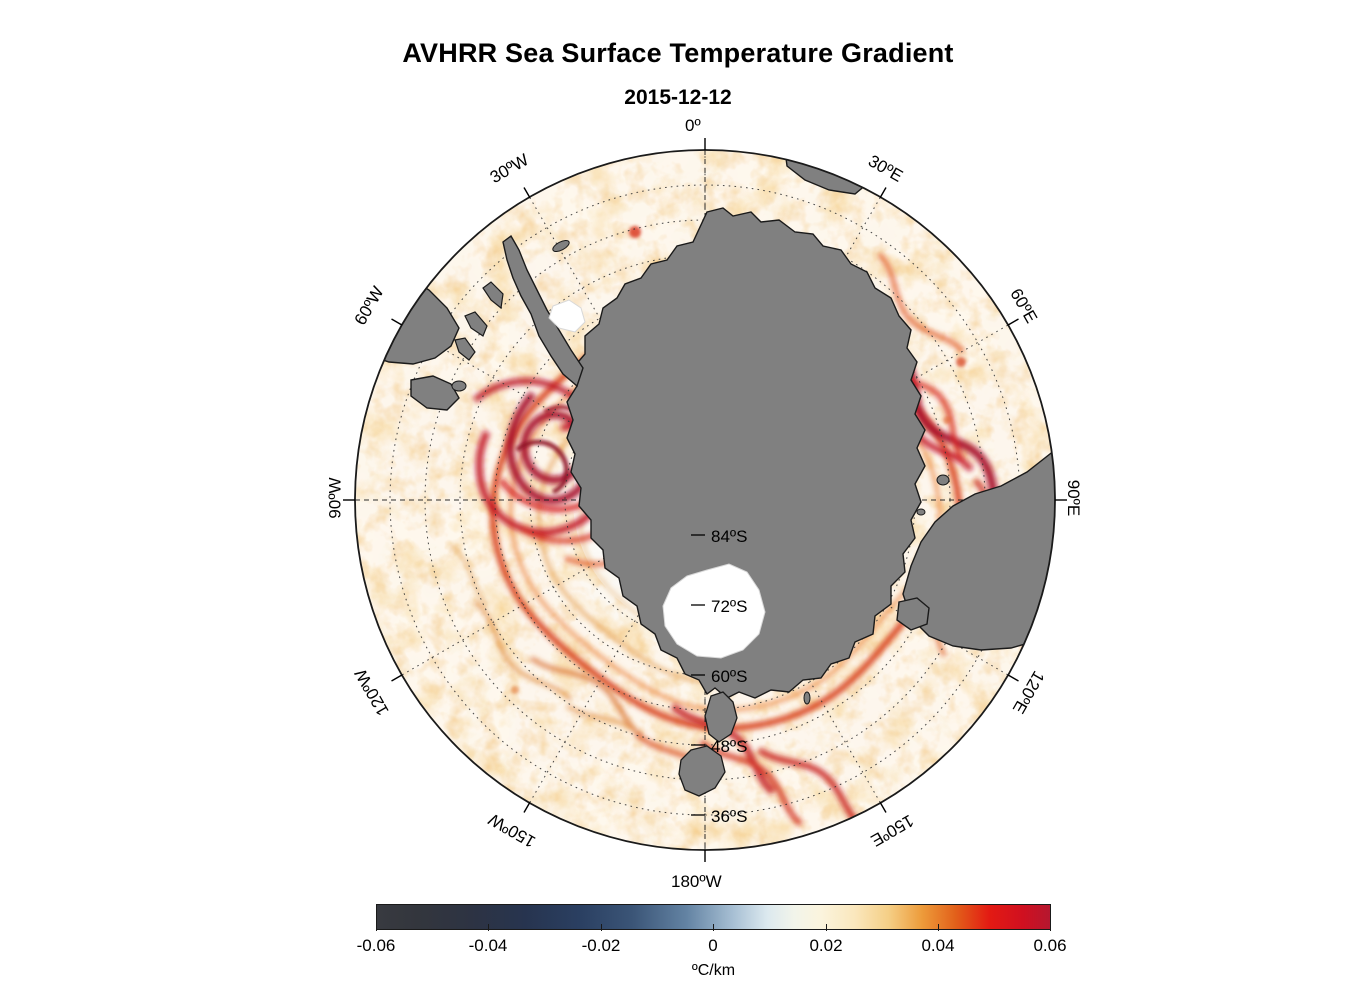 This screenshot has width=1356, height=1000. What do you see at coordinates (729, 816) in the screenshot?
I see `lat-label-36s: 36ºS` at bounding box center [729, 816].